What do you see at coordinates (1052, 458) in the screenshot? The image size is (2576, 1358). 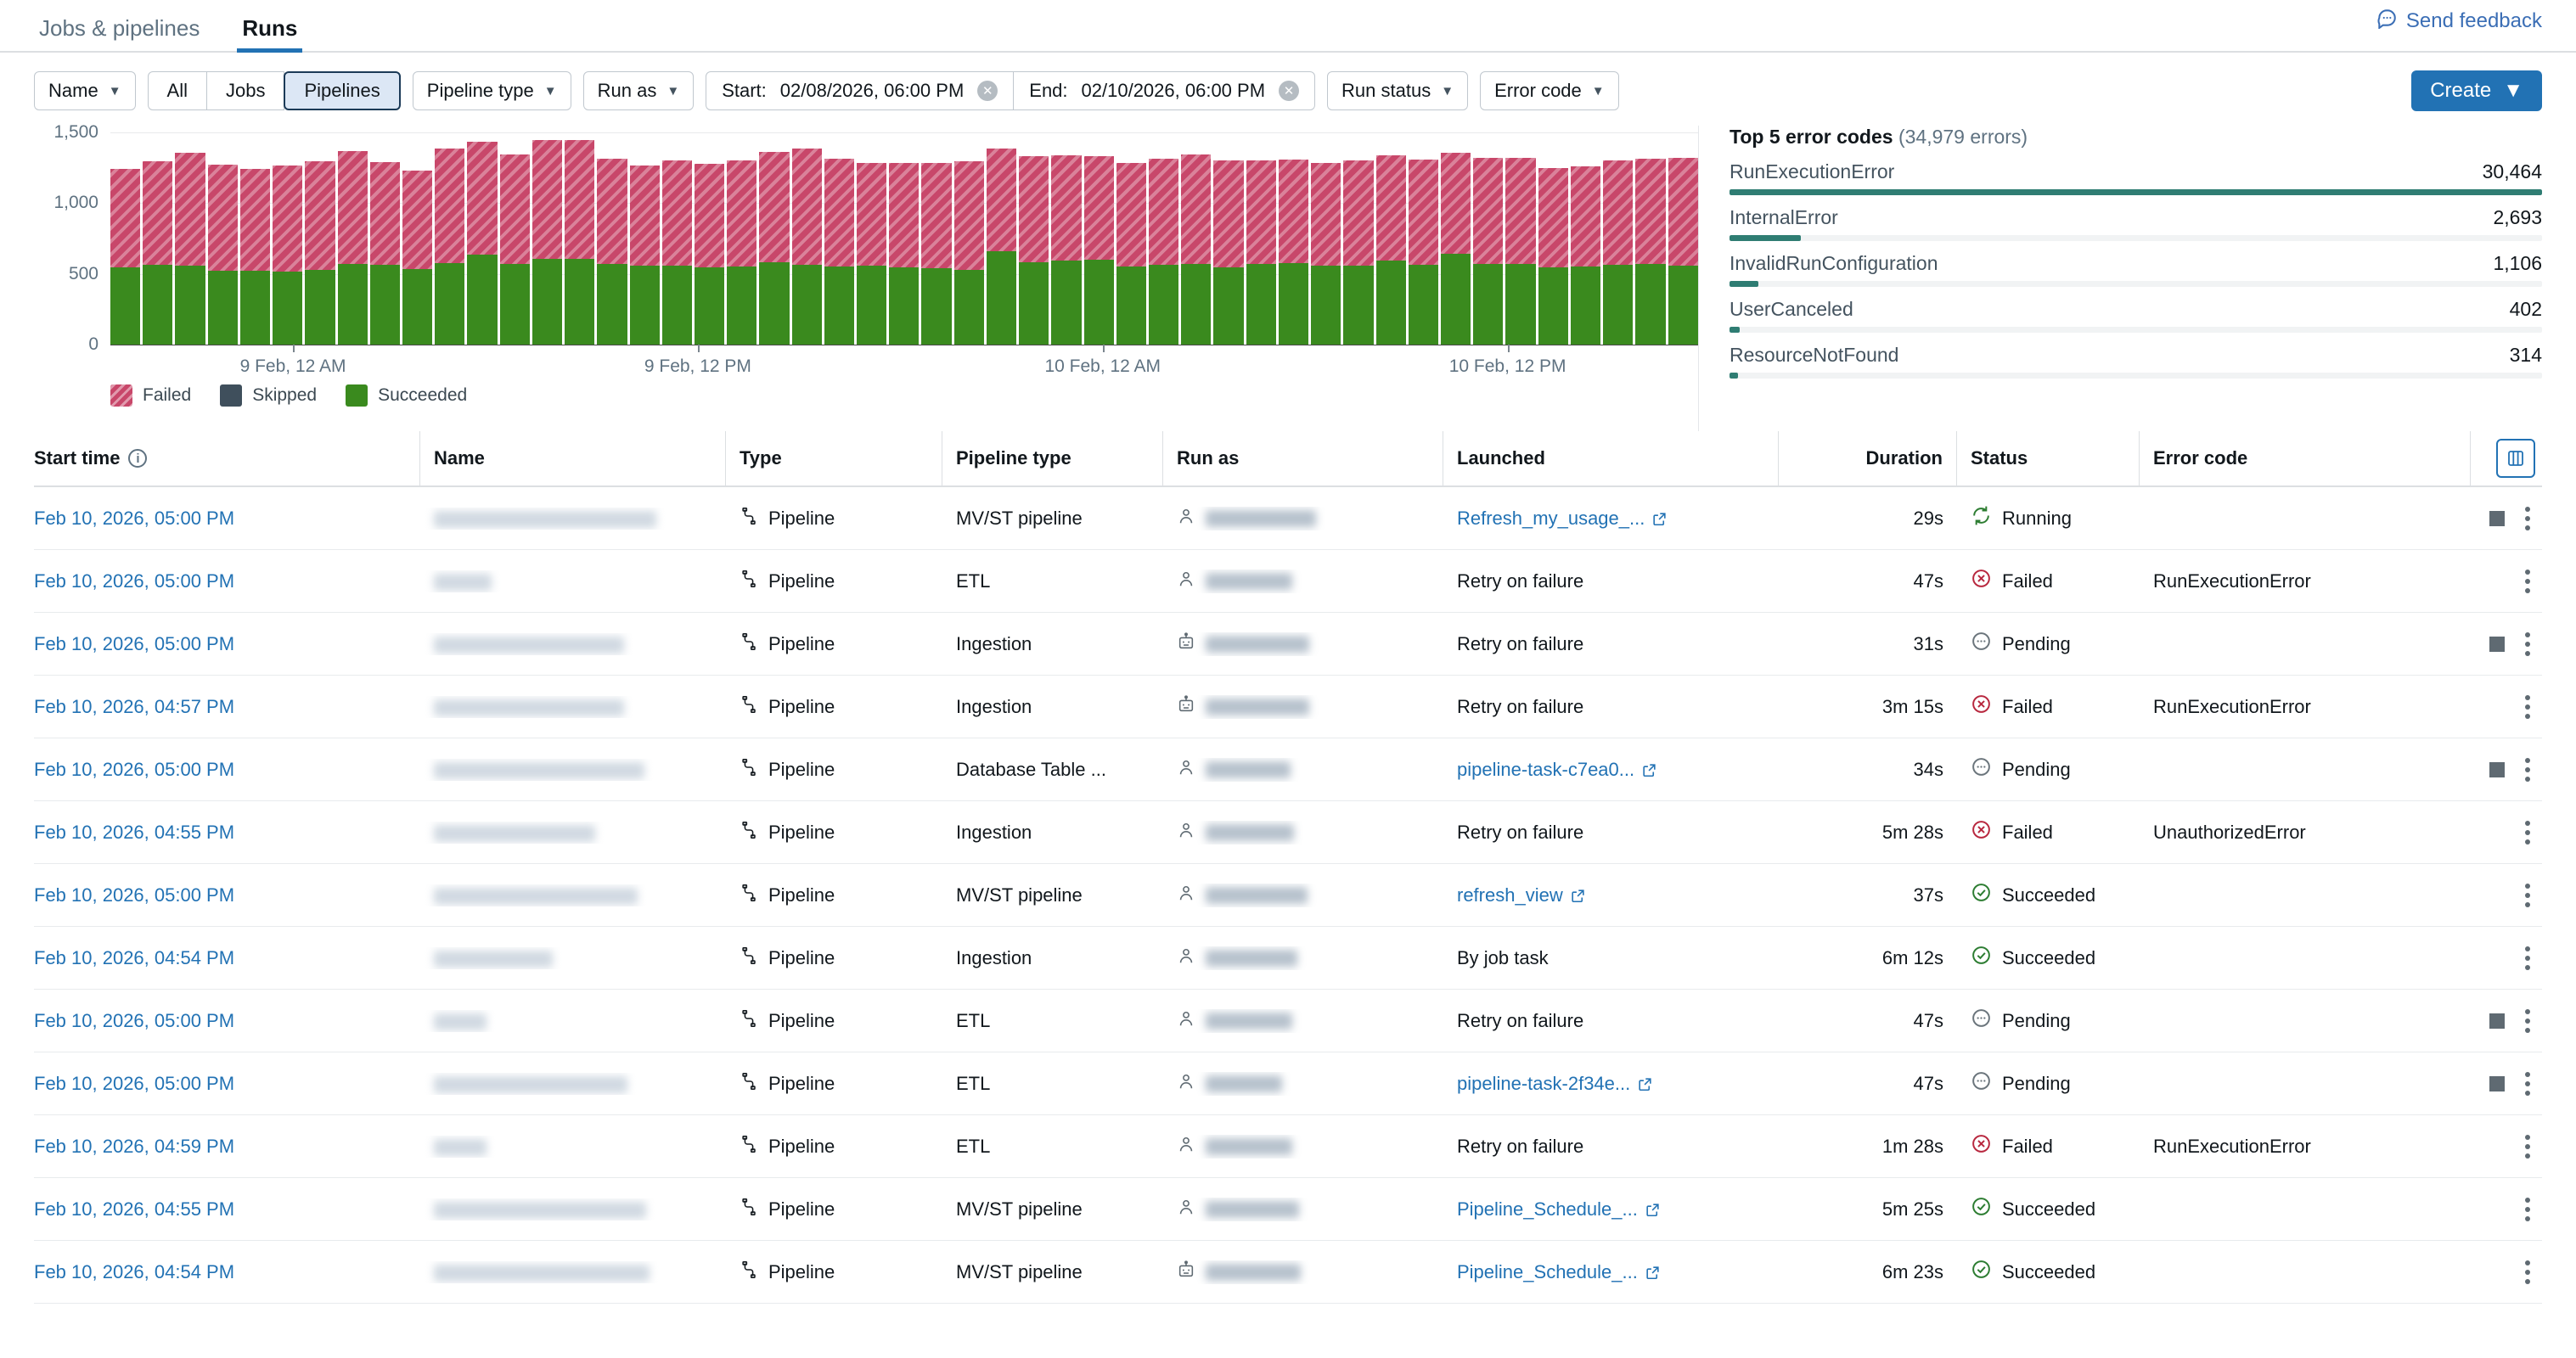 I see `column-header-pipeline-type: Pipeline type` at bounding box center [1052, 458].